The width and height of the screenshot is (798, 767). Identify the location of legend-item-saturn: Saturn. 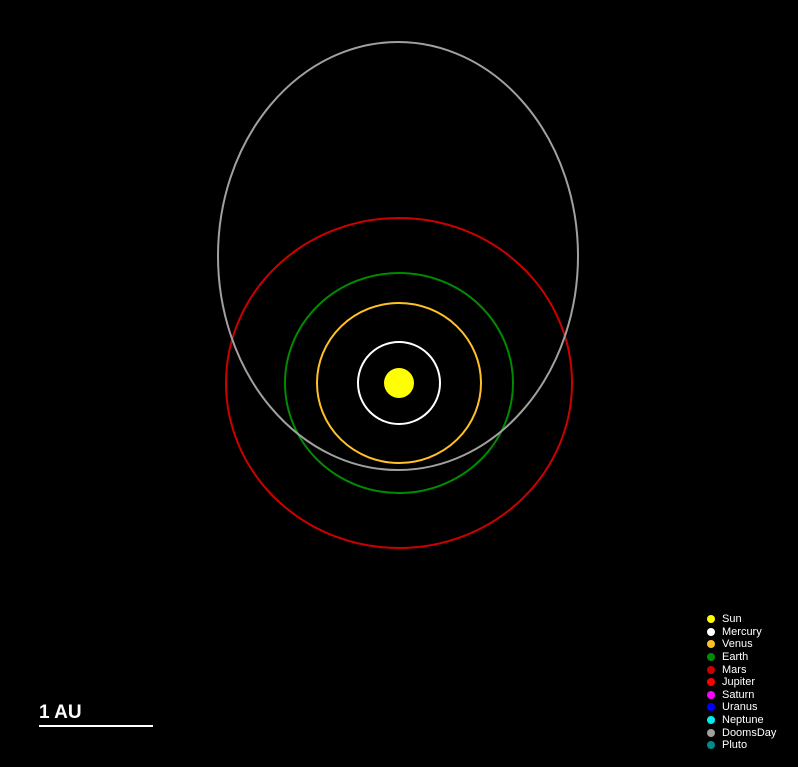
(741, 695).